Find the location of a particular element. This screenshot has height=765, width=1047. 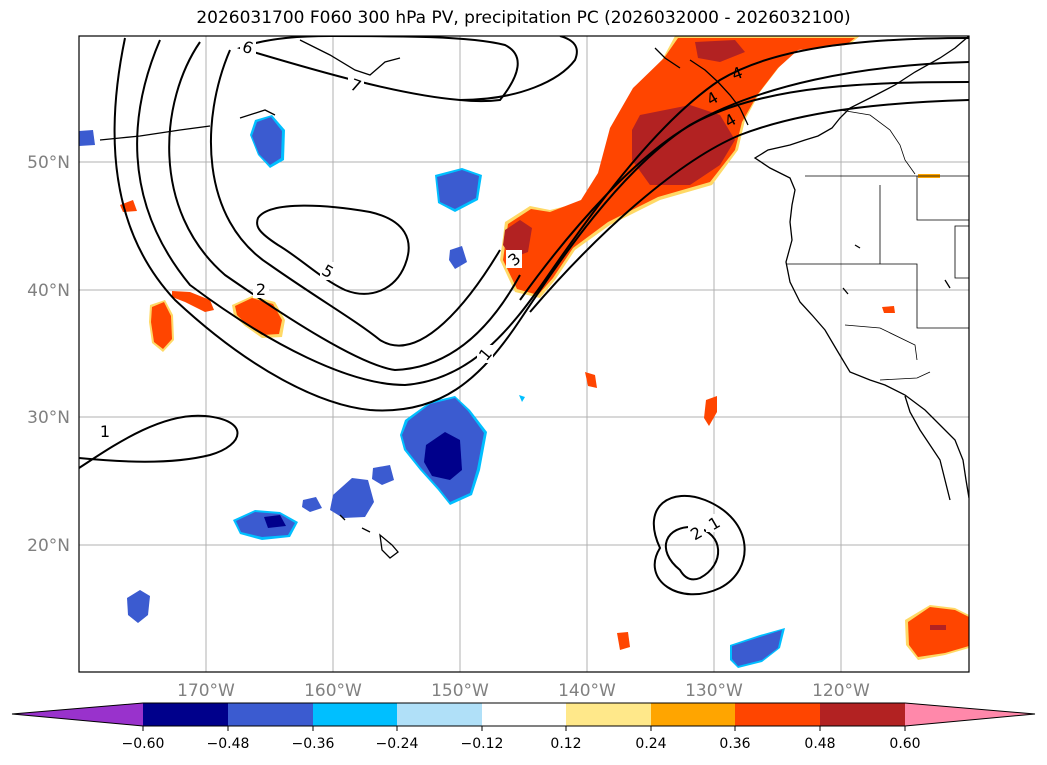

contour-label: 2 is located at coordinates (261, 289).